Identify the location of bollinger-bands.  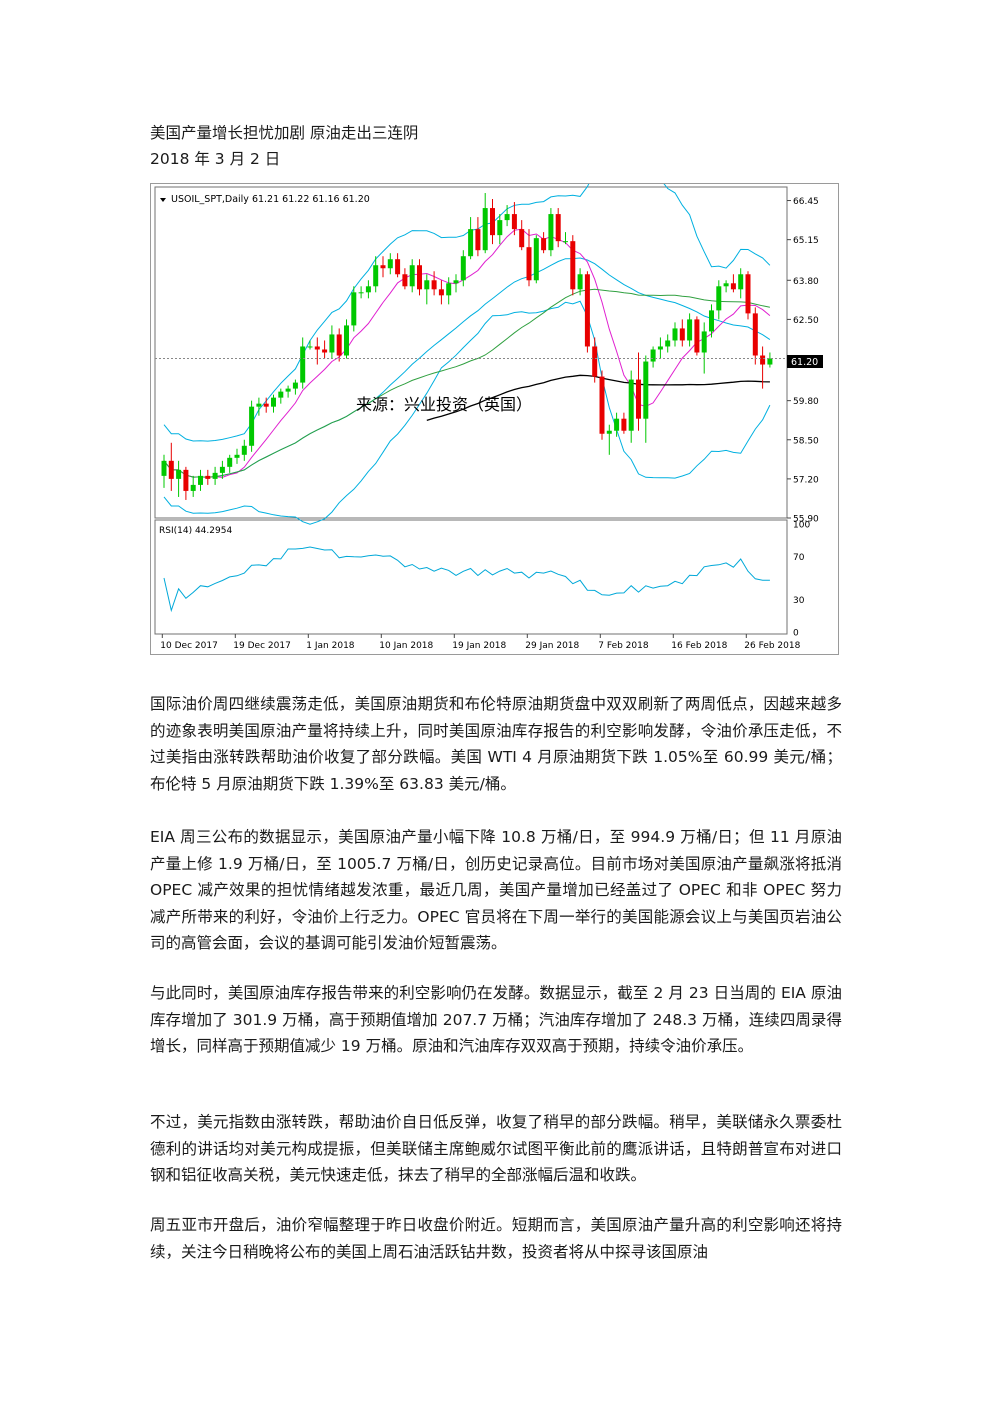
(467, 354).